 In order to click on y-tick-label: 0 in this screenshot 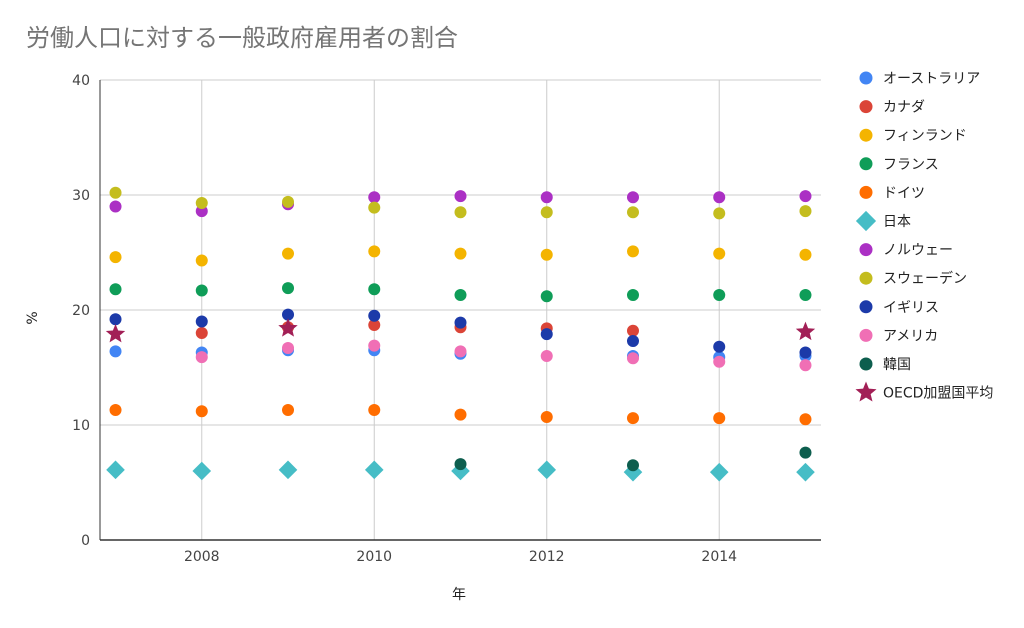, I will do `click(85, 541)`.